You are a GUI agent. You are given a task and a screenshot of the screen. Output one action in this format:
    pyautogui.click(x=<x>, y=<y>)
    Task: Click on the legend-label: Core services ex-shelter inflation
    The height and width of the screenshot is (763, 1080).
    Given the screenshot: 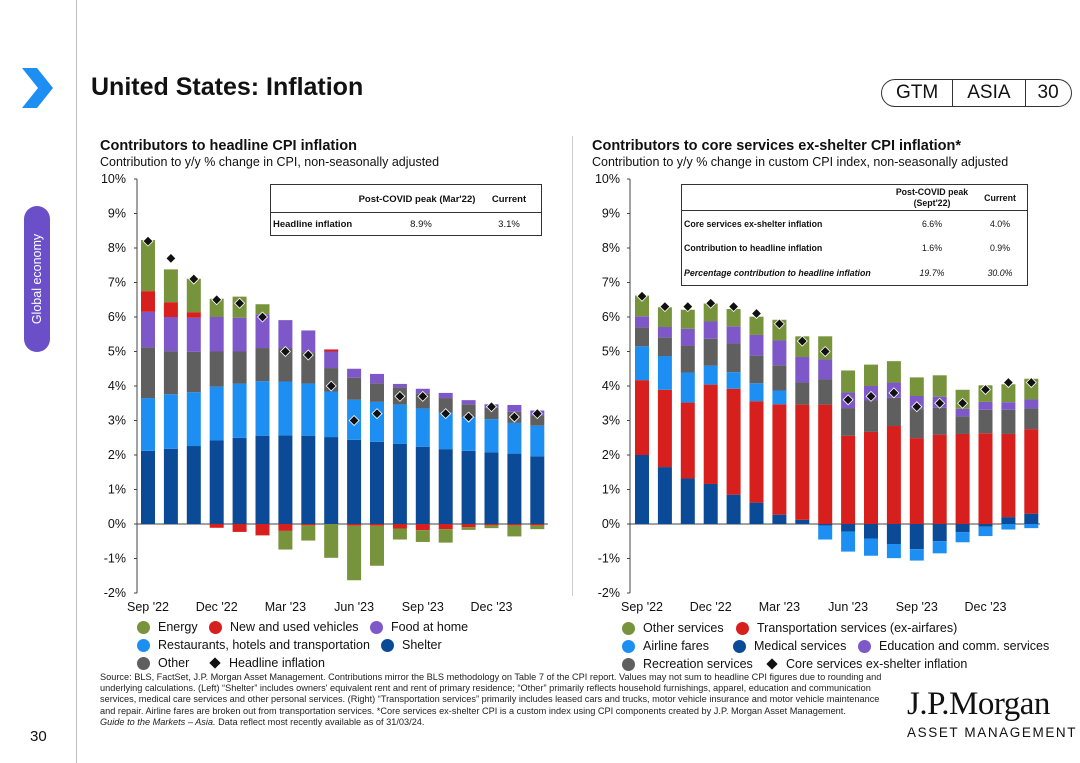 What is the action you would take?
    pyautogui.click(x=877, y=664)
    